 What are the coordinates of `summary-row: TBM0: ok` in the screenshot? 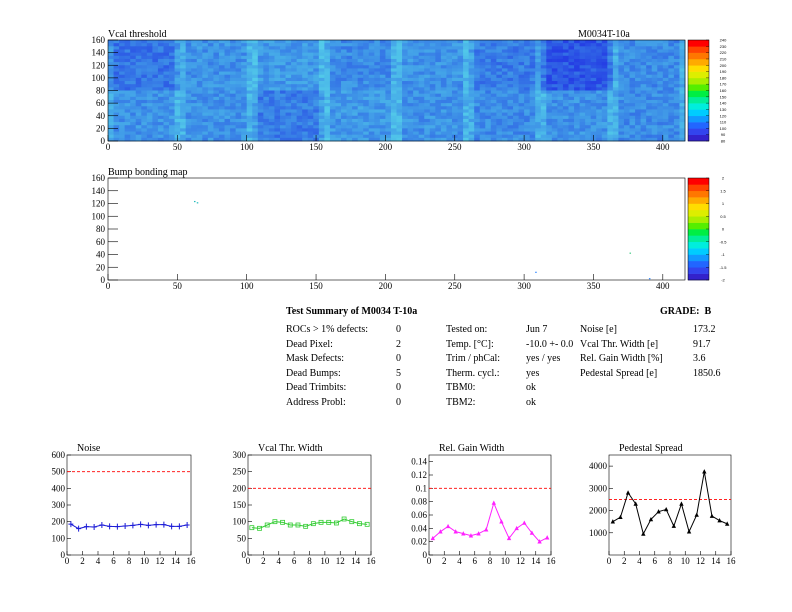 It's located at (509, 388).